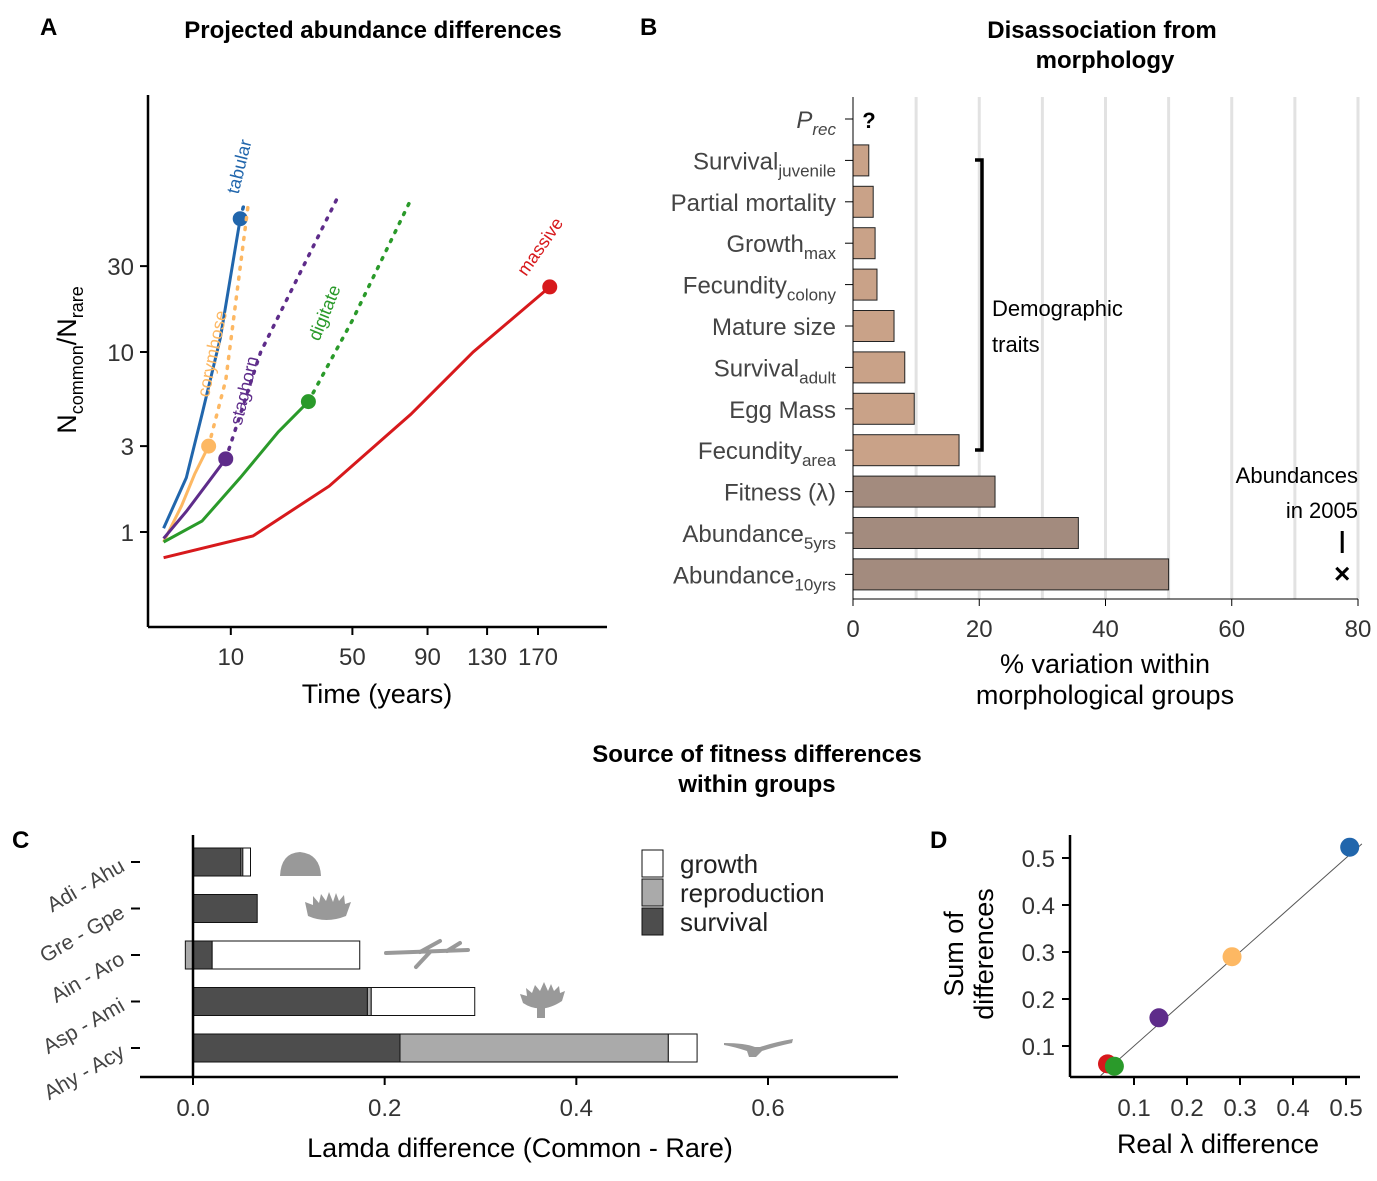 This screenshot has height=1181, width=1377. What do you see at coordinates (127, 447) in the screenshot?
I see `panel-a-y-tick-label: 3` at bounding box center [127, 447].